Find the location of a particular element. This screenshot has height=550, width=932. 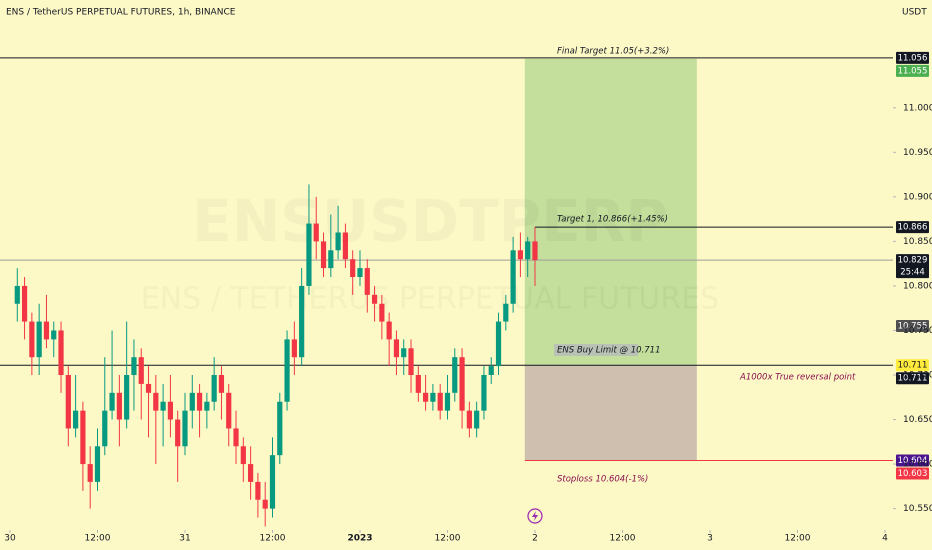

x-tick-label: 2 is located at coordinates (535, 539).